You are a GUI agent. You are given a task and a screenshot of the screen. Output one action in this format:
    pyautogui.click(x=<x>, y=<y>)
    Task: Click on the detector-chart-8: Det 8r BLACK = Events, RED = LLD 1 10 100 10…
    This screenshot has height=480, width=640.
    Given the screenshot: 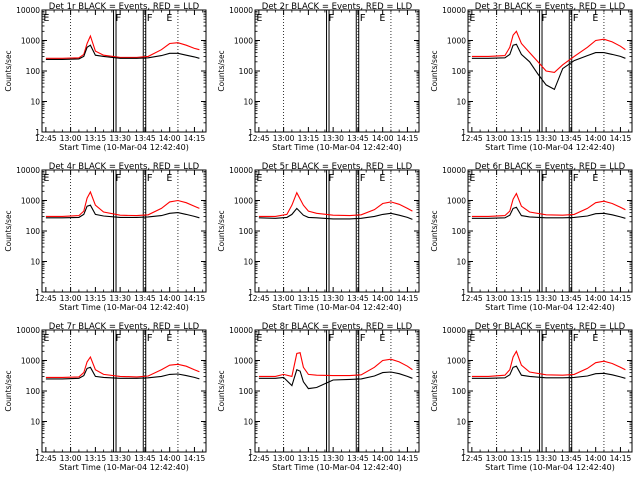 What is the action you would take?
    pyautogui.click(x=318, y=397)
    